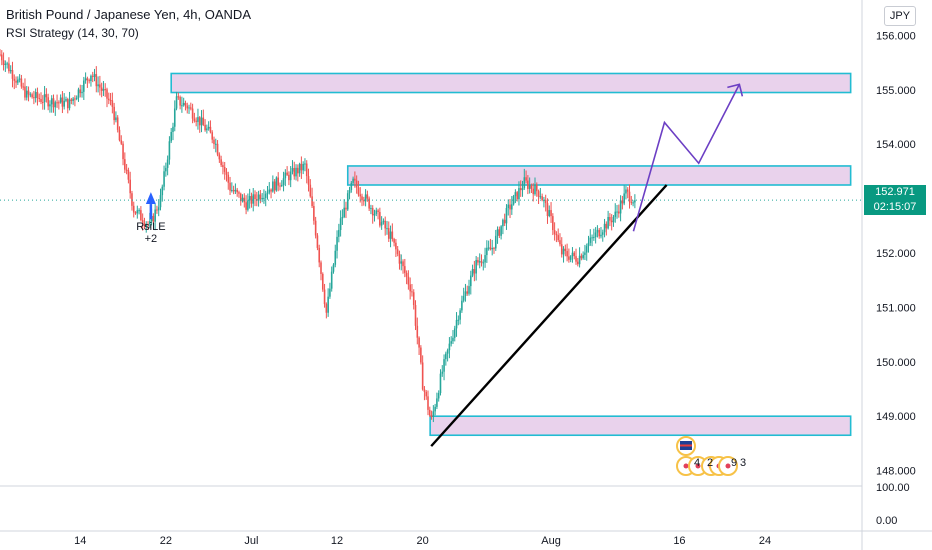 The image size is (932, 550). Describe the element at coordinates (686, 157) in the screenshot. I see `projection-path` at that location.